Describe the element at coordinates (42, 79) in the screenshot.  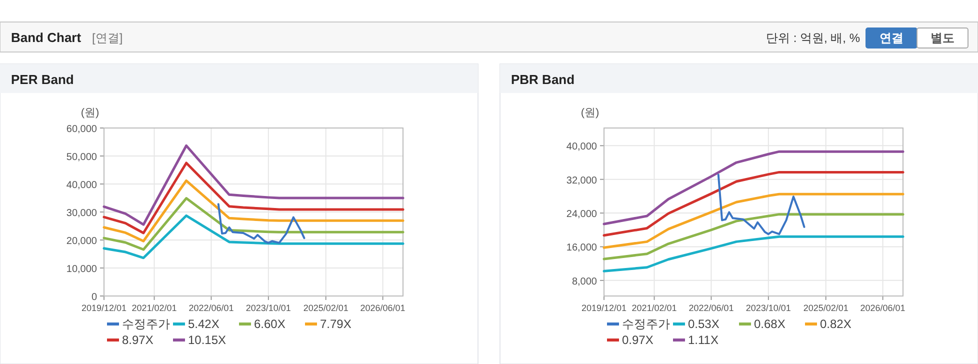
I see `chart-title: PER Band` at that location.